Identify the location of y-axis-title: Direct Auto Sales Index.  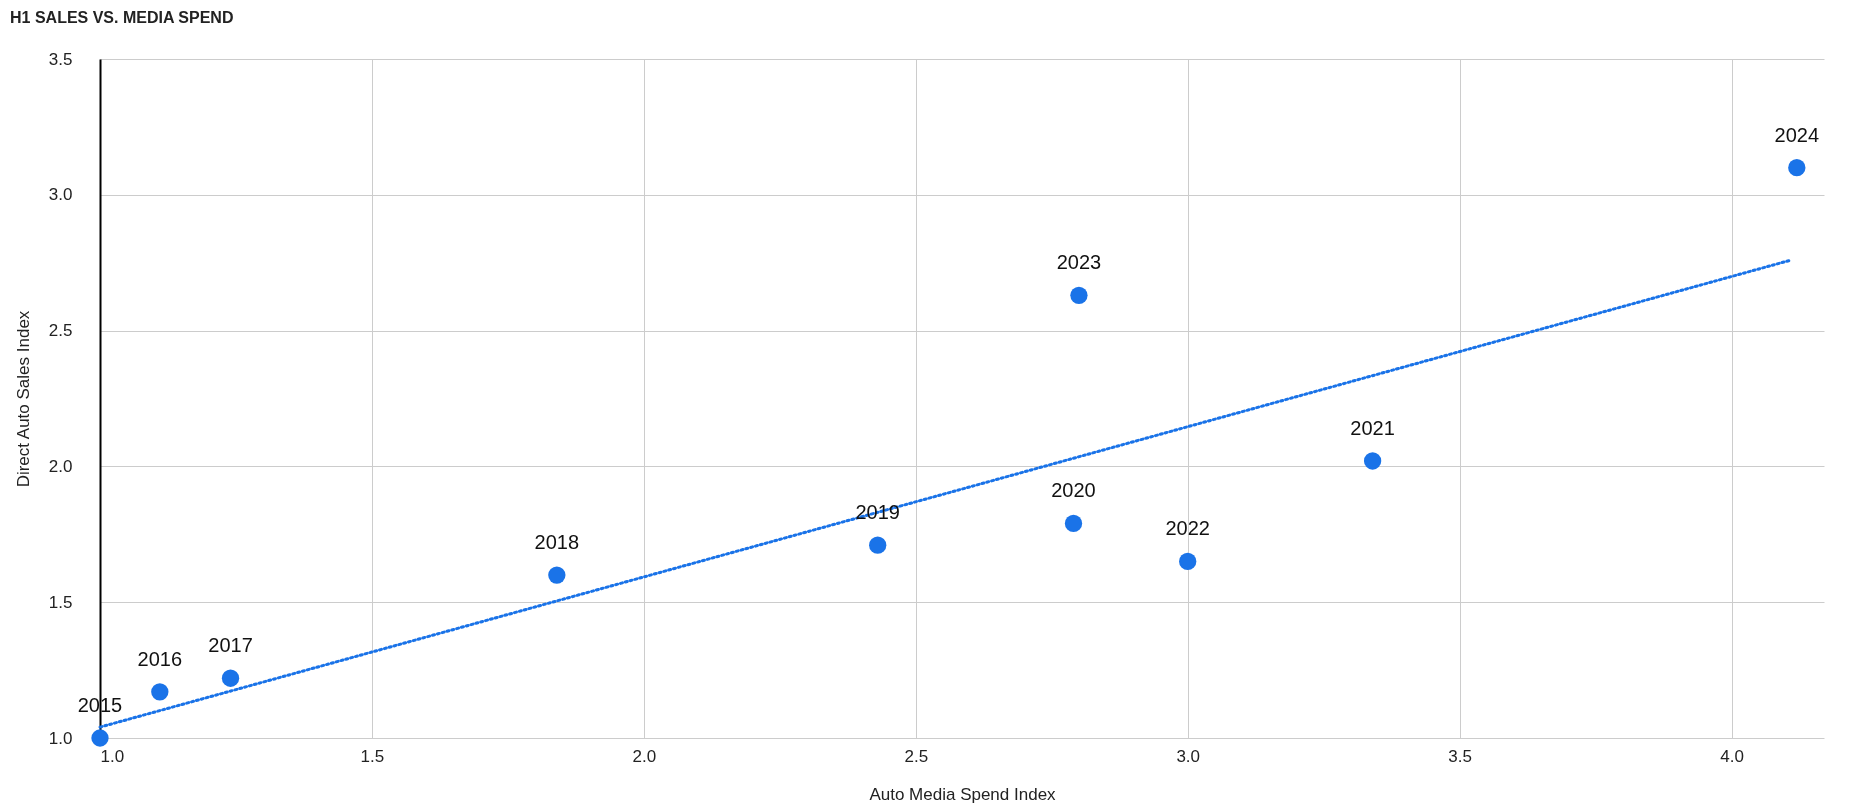
(23, 399).